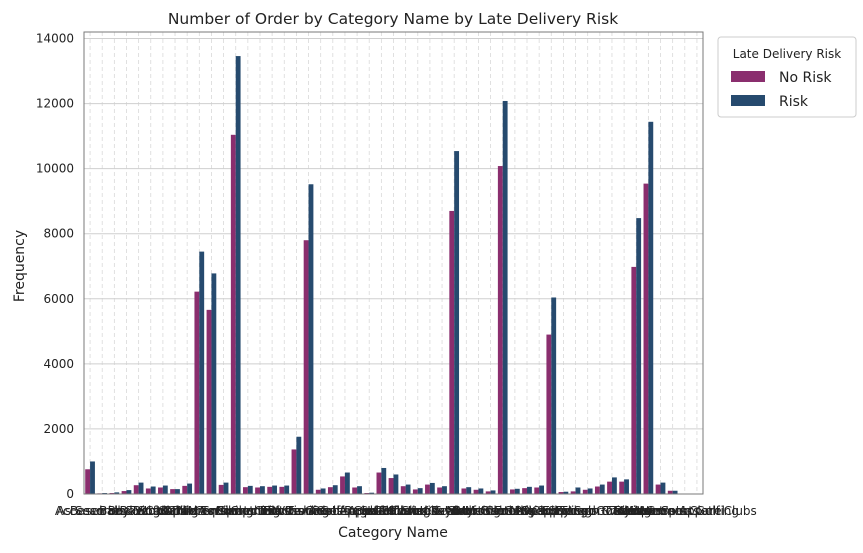 This screenshot has height=553, width=863. What do you see at coordinates (345, 511) in the screenshot?
I see `x-tick-label: Girls' Apparel` at bounding box center [345, 511].